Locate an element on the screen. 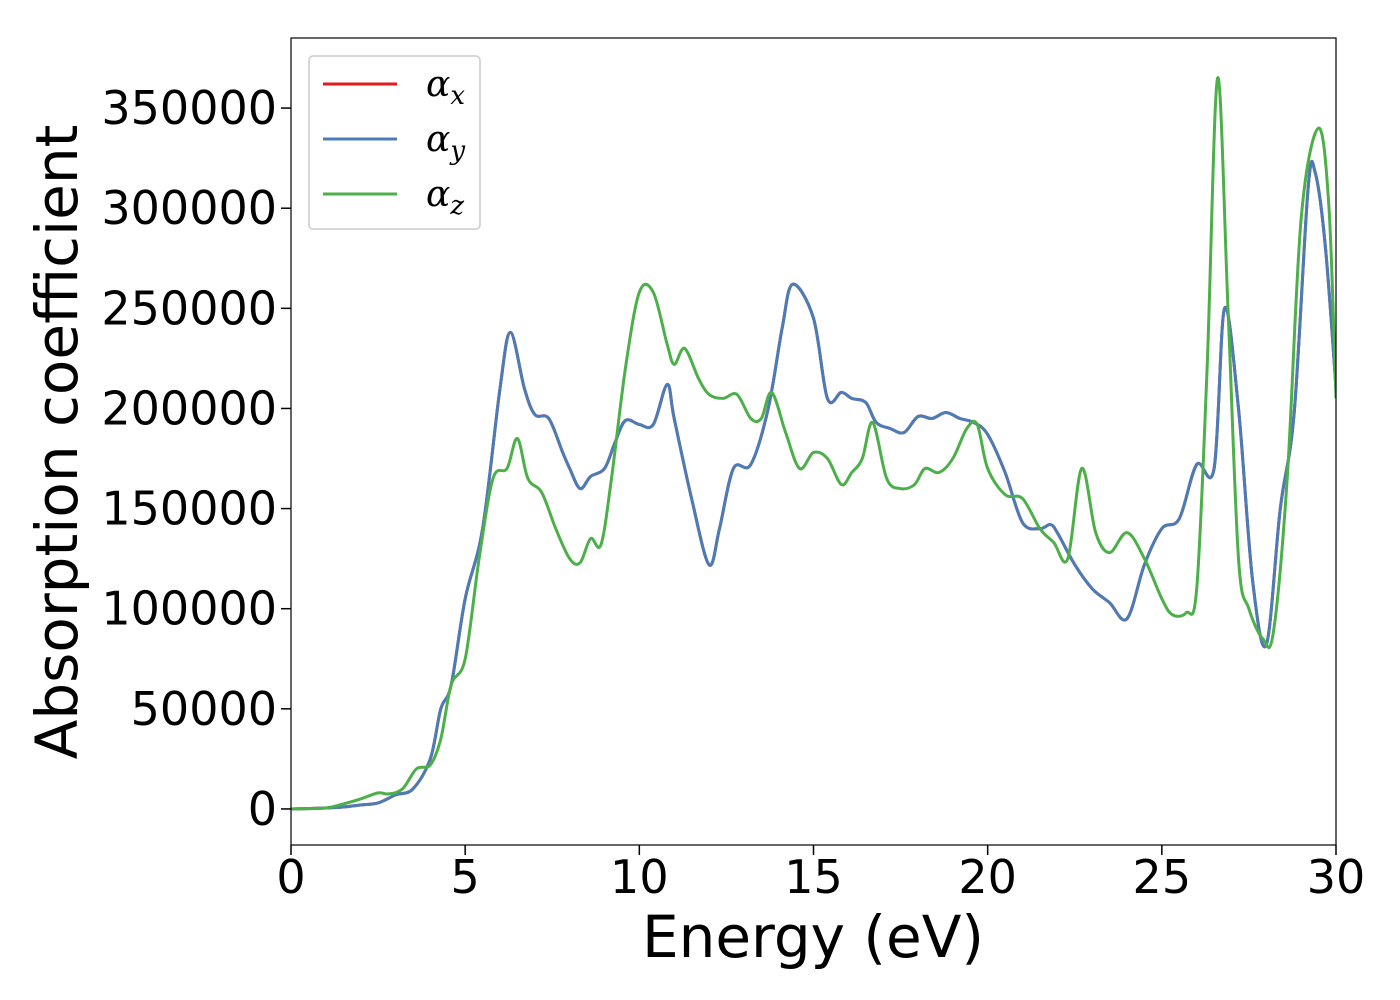 The width and height of the screenshot is (1400, 1000). y-tick-label: 0 is located at coordinates (262, 809).